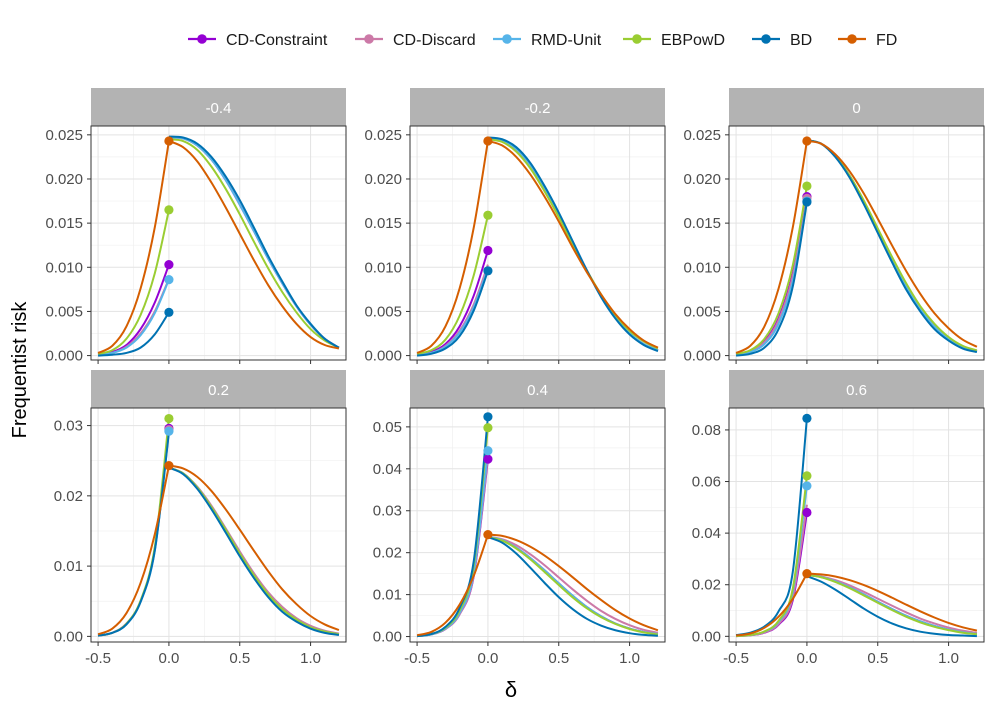 This screenshot has width=997, height=717. I want to click on legend-item-ebpowd: EBPowD, so click(674, 40).